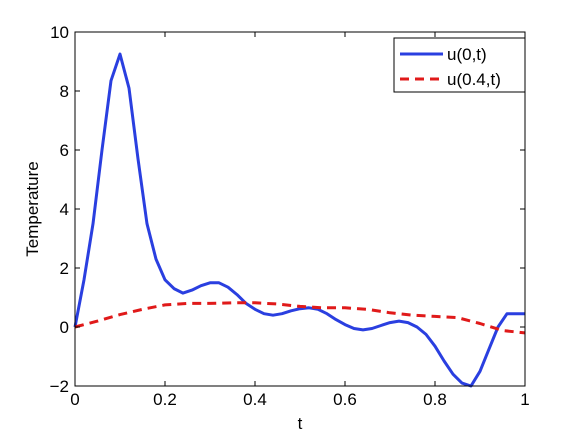 The width and height of the screenshot is (581, 436). What do you see at coordinates (59, 32) in the screenshot?
I see `y-tick-label: 10` at bounding box center [59, 32].